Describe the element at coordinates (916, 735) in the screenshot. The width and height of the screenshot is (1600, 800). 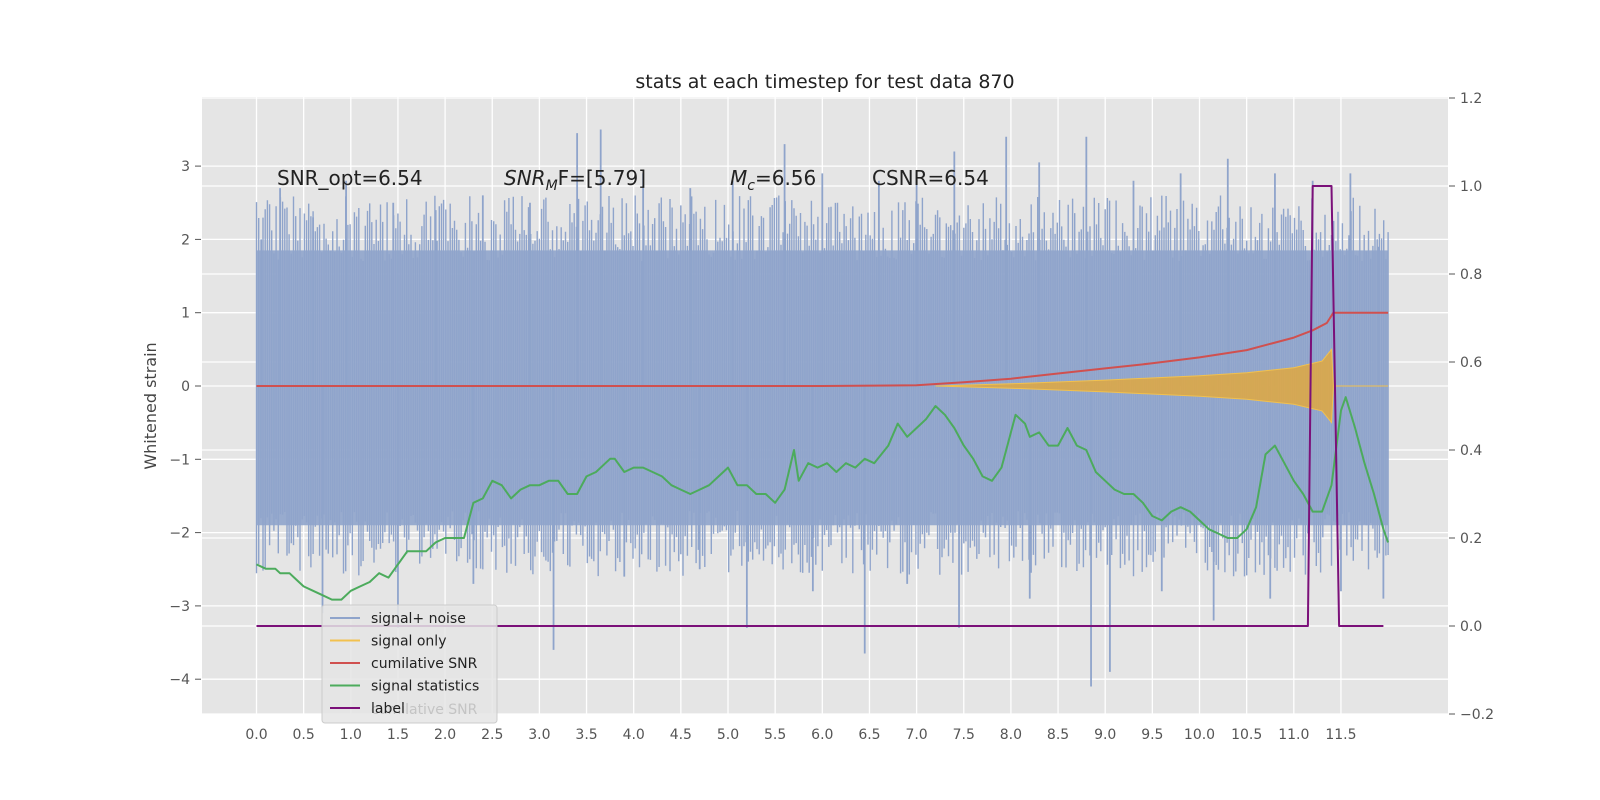
I see `x-tick-label: 7.0` at that location.